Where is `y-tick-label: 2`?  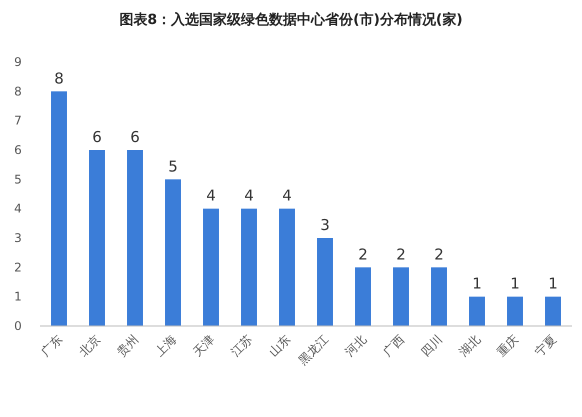
y-tick-label: 2 is located at coordinates (18, 267).